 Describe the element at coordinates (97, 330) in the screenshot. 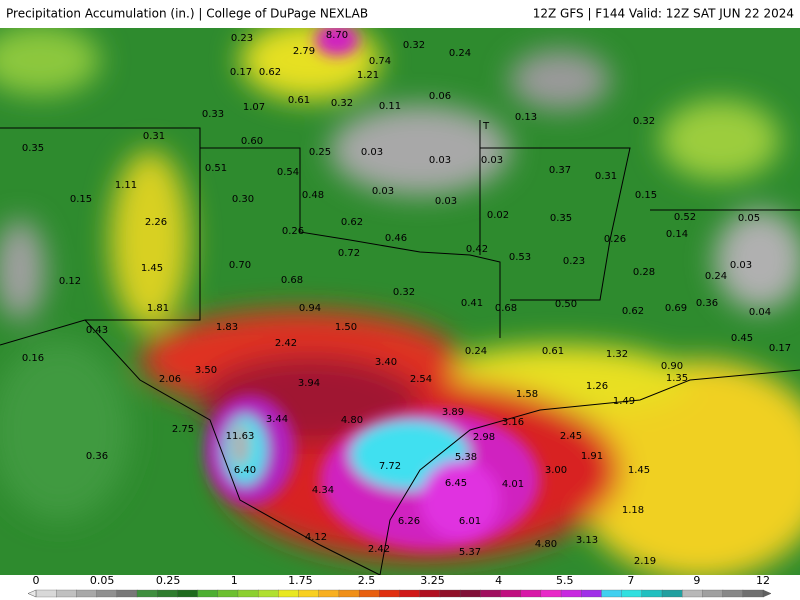

I see `point-value: 0.43` at that location.